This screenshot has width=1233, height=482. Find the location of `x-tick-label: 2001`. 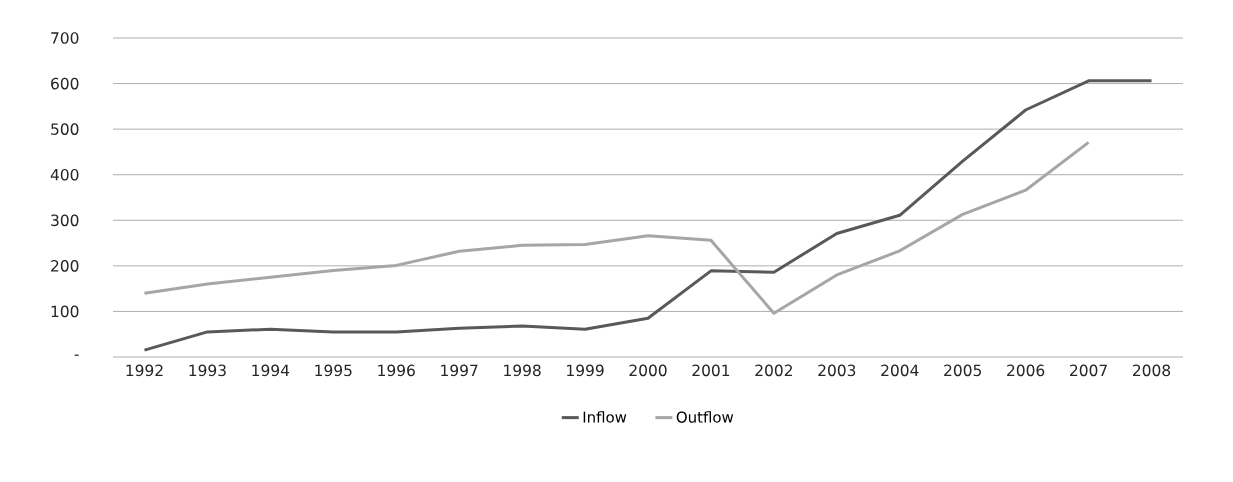

x-tick-label: 2001 is located at coordinates (711, 370).